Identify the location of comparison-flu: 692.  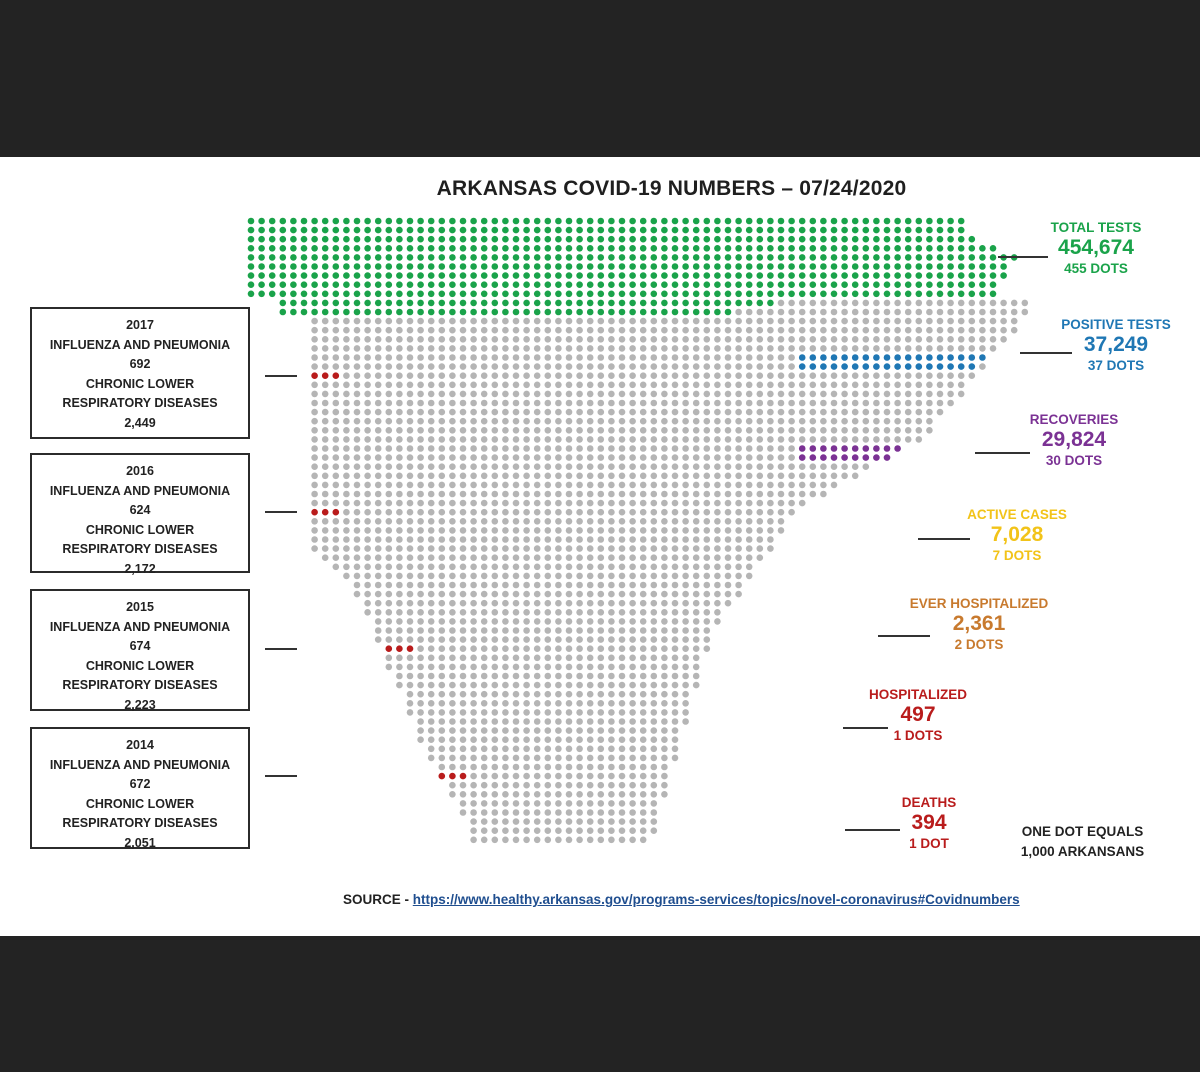
(140, 364).